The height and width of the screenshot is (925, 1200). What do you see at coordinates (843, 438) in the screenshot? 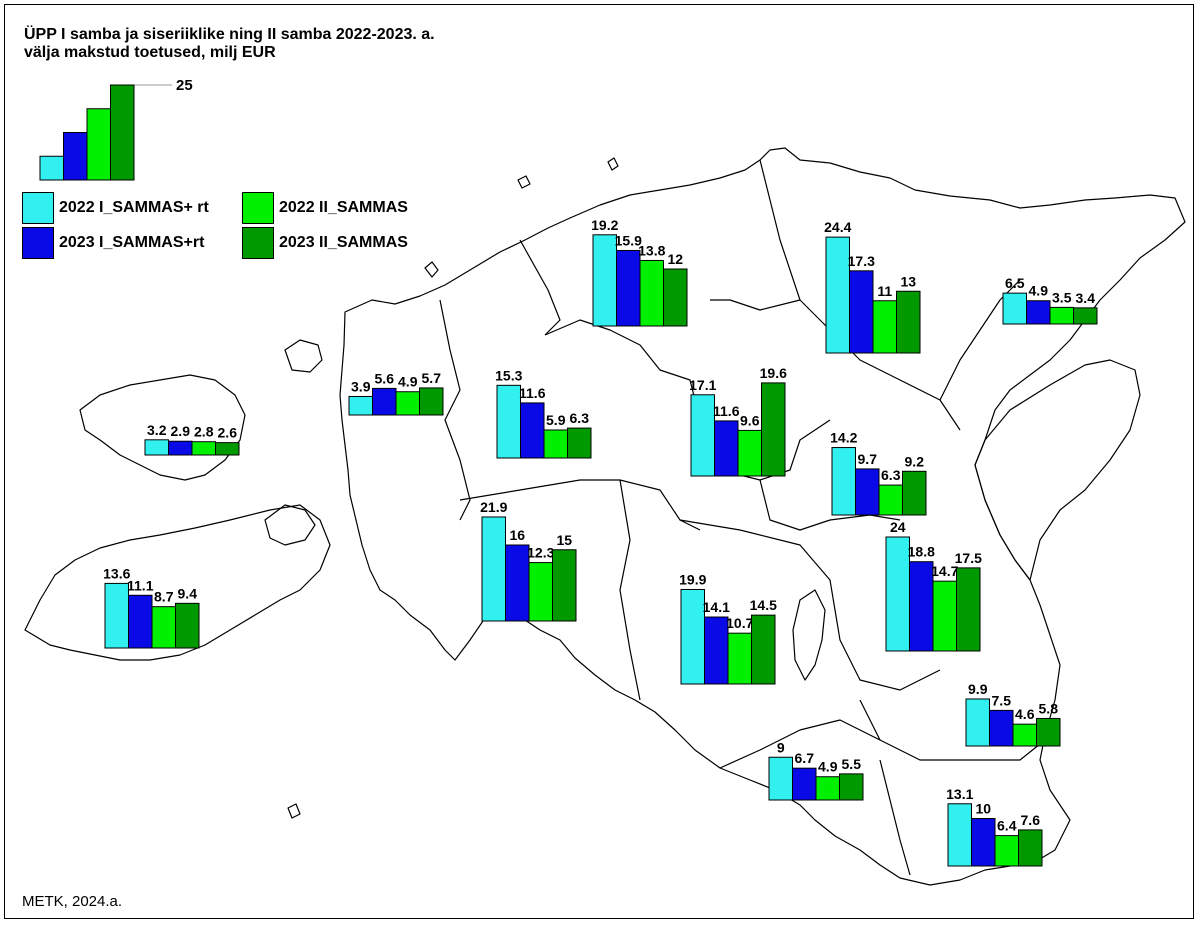
I see `bar-value-label: 14.2` at bounding box center [843, 438].